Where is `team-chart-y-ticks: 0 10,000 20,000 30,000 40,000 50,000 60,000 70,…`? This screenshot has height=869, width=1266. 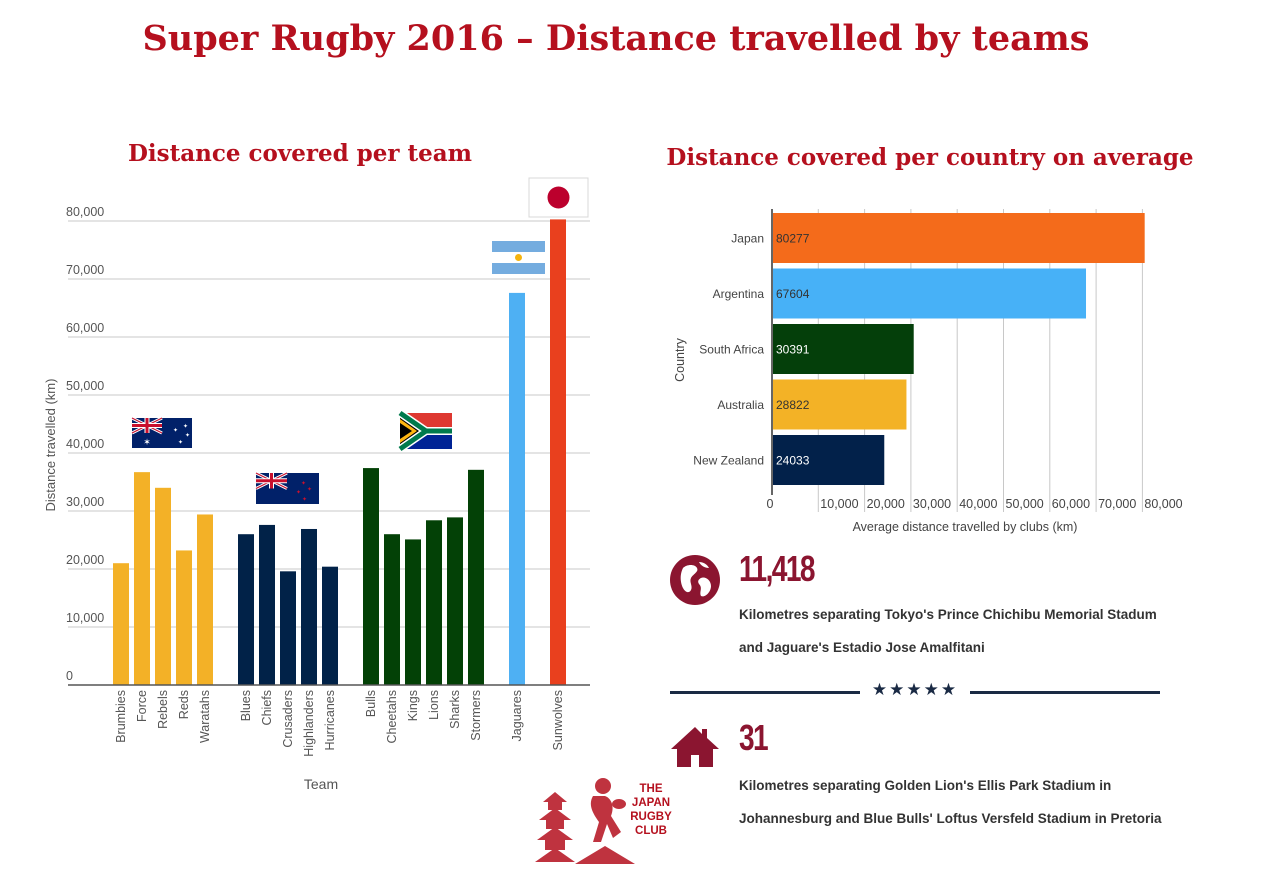 team-chart-y-ticks: 0 10,000 20,000 30,000 40,000 50,000 60,000 70,… is located at coordinates (85, 444).